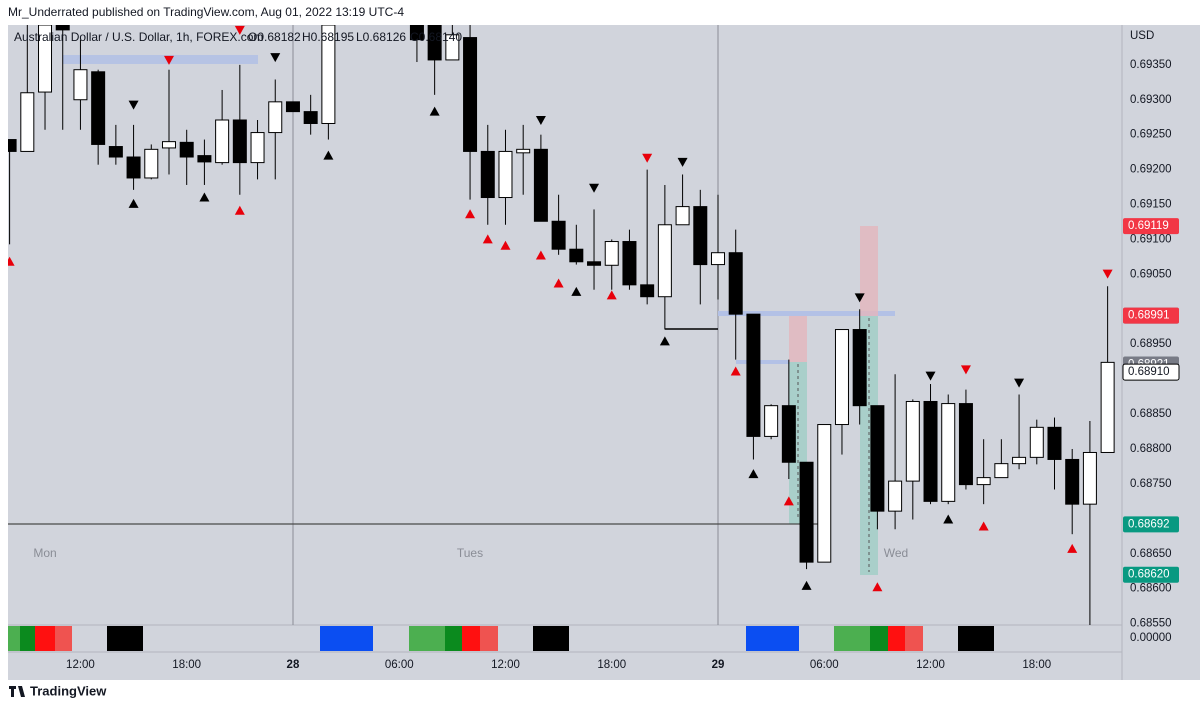 Image resolution: width=1200 pixels, height=708 pixels. Describe the element at coordinates (1151, 589) in the screenshot. I see `y-tick-label: 0.68600` at that location.